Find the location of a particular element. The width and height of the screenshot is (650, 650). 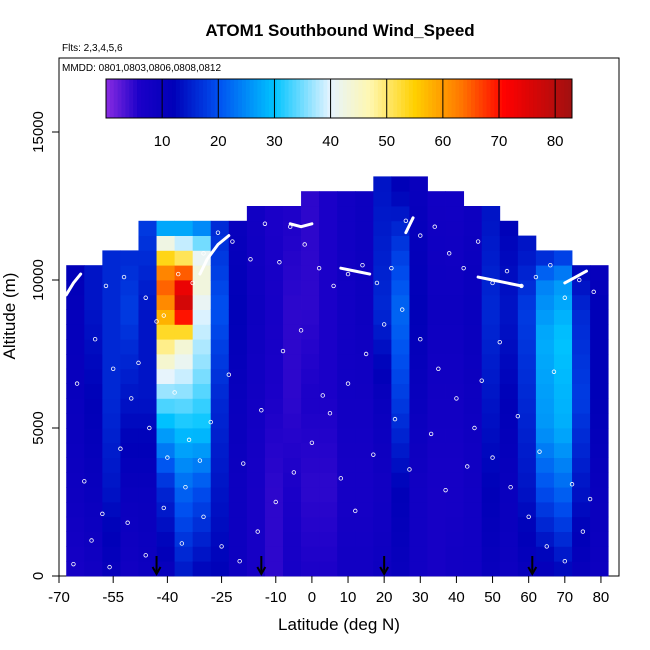

x-tick-label: -10 is located at coordinates (276, 597).